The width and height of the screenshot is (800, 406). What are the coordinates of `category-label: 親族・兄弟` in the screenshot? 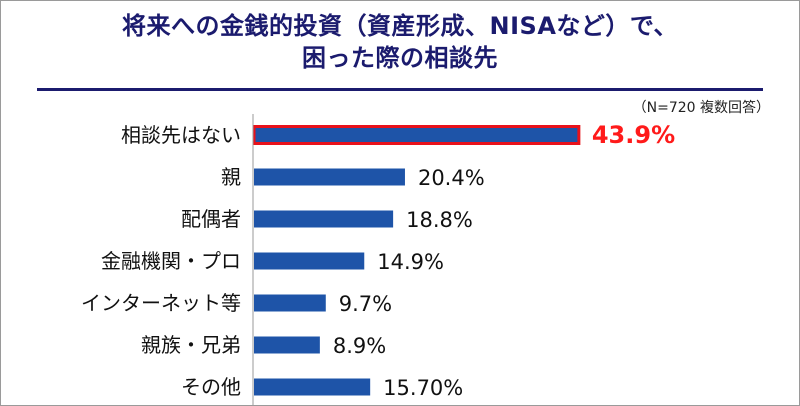 It's located at (191, 345).